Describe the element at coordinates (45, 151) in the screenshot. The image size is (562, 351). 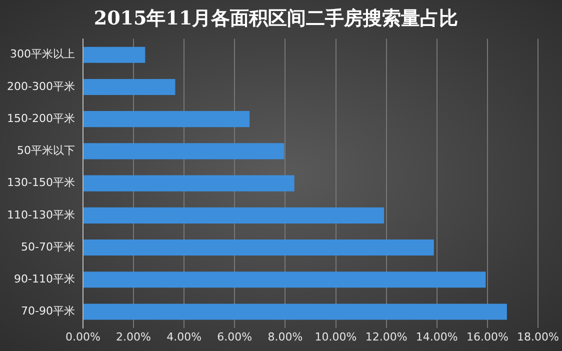
I see `y-tick-label: 50平米以下` at that location.